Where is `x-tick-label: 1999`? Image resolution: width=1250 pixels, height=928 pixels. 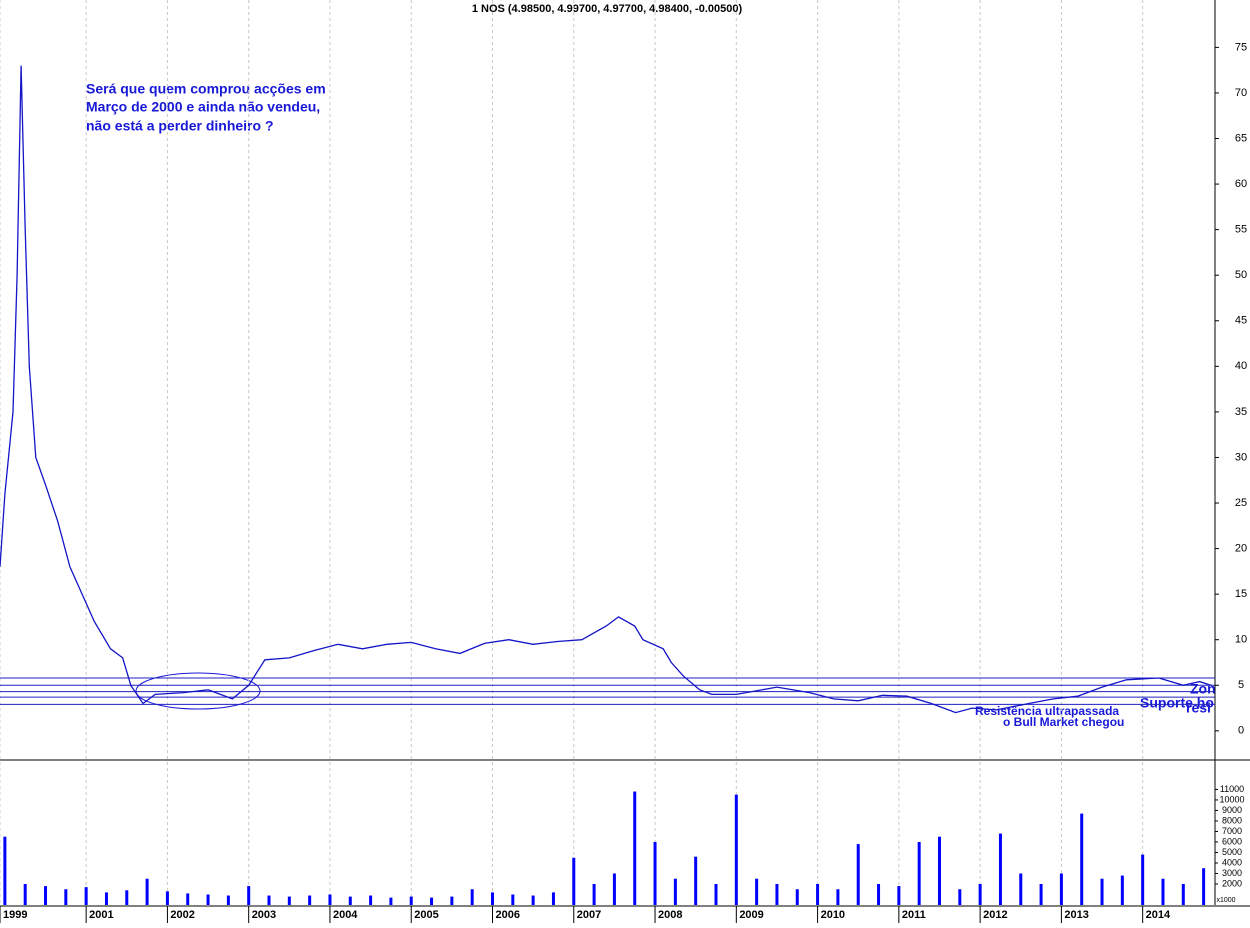 x-tick-label: 1999 is located at coordinates (15, 915).